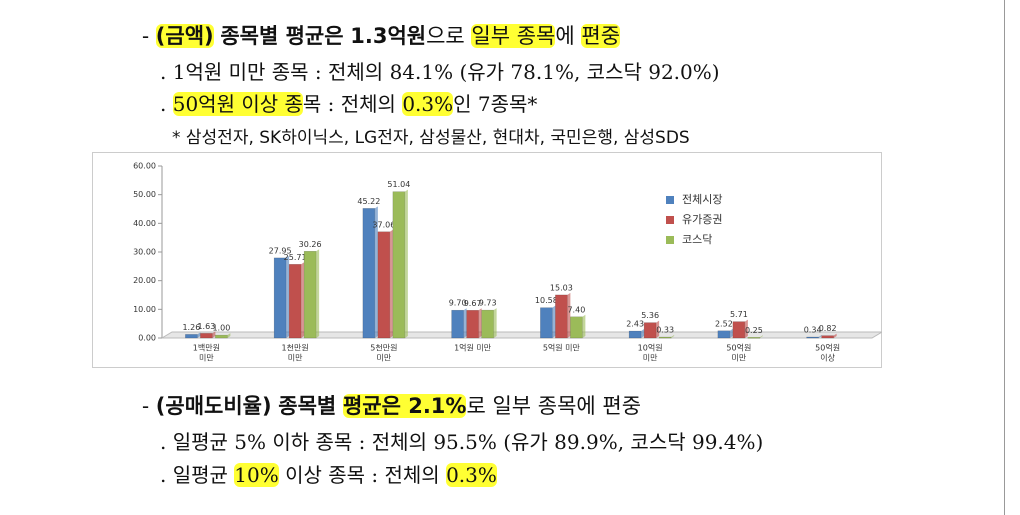 This screenshot has height=515, width=1020. I want to click on legend-label: 코스닥, so click(697, 239).